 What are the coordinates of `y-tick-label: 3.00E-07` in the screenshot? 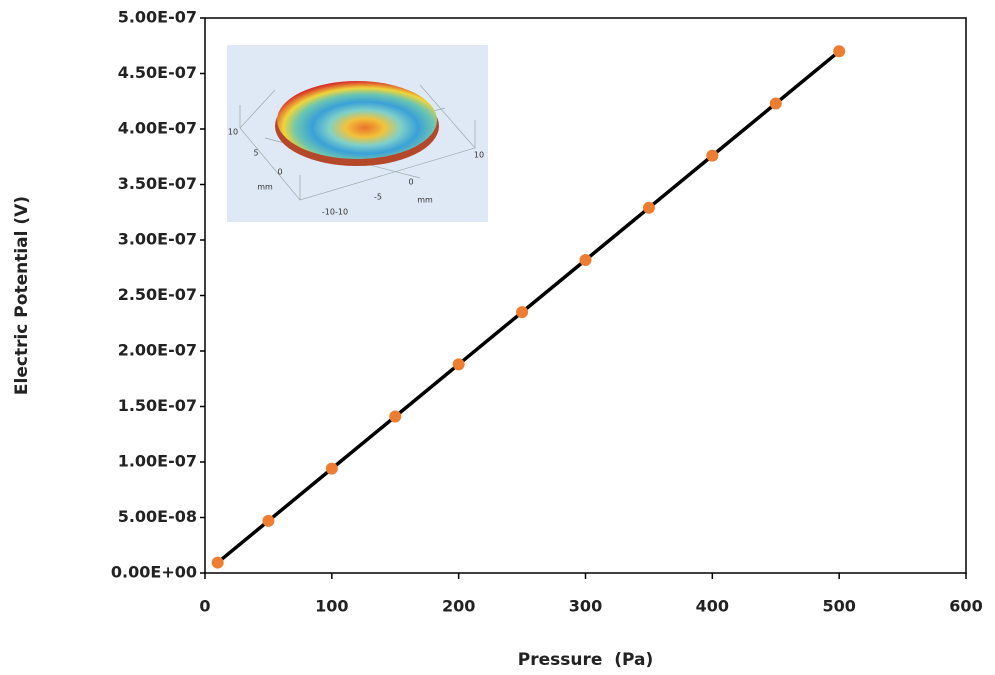 It's located at (157, 239).